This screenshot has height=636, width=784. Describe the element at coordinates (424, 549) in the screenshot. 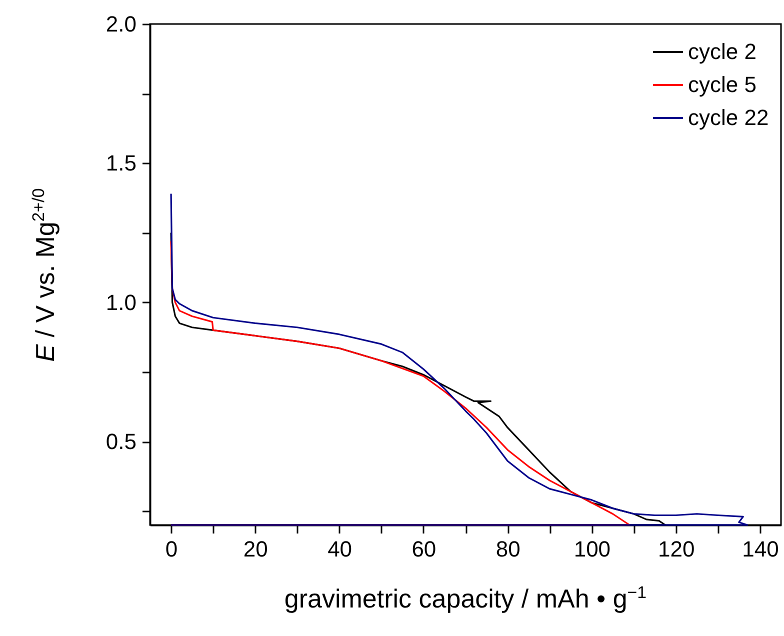

I see `x-tick-label: 60` at that location.